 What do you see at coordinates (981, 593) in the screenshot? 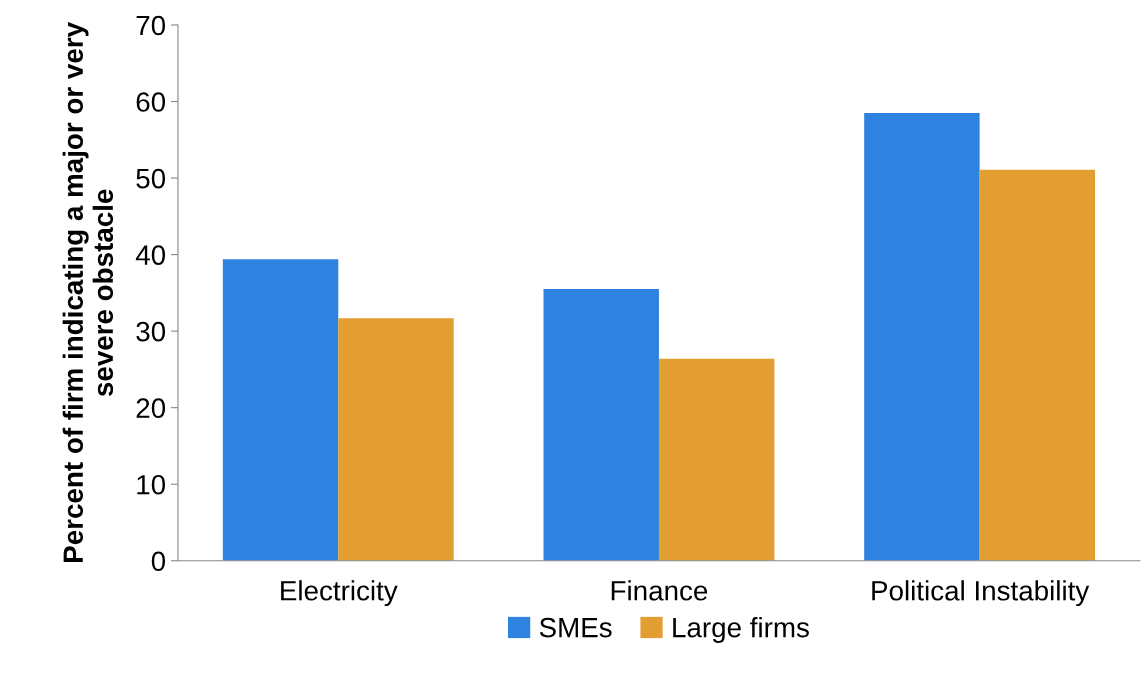
I see `x-tick-label: Political Instability` at bounding box center [981, 593].